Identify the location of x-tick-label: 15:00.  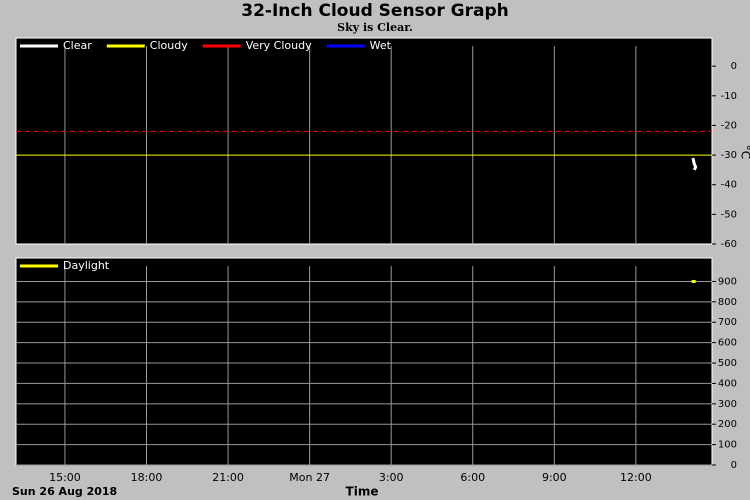
(65, 477).